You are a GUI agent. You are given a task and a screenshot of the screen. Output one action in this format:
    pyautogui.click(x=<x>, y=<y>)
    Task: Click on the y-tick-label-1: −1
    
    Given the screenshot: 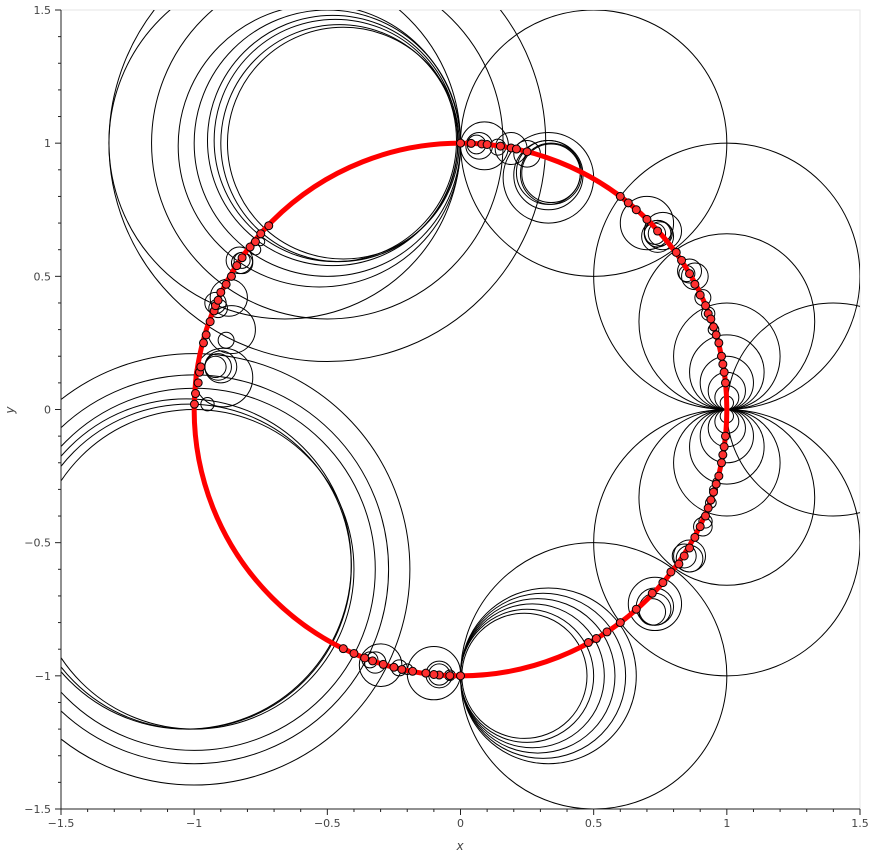 What is the action you would take?
    pyautogui.click(x=43, y=676)
    